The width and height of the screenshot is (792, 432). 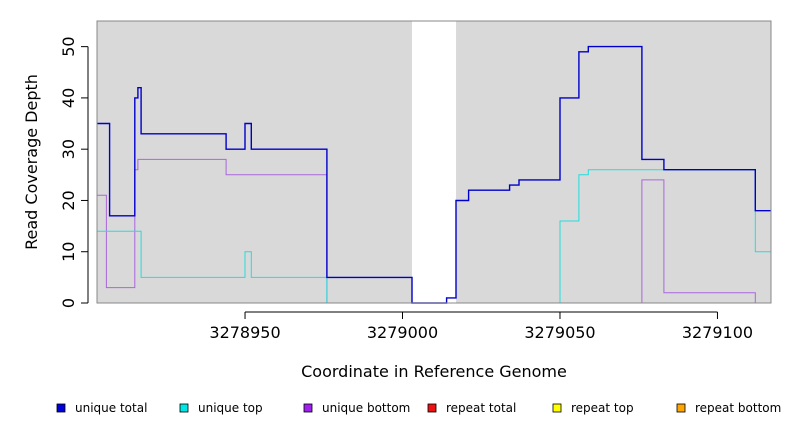 I want to click on legend-item-repeat-bottom: repeat bottom, so click(x=728, y=408).